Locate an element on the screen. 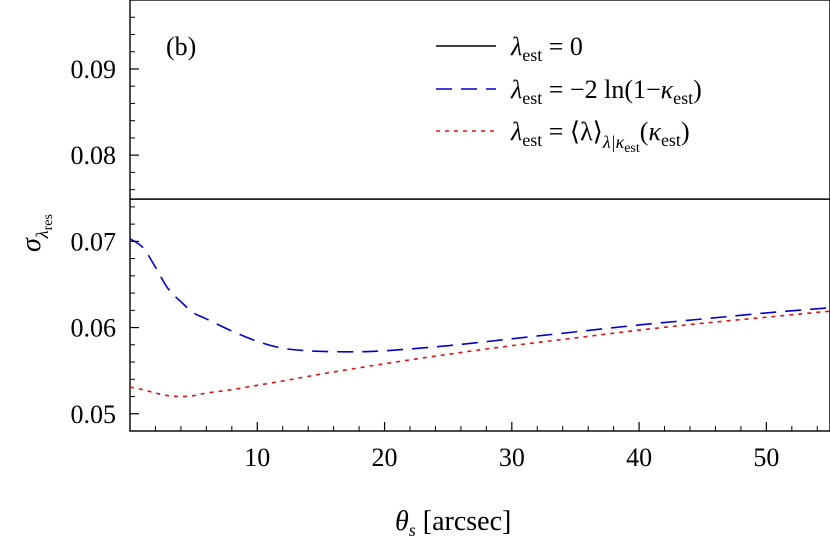 The width and height of the screenshot is (830, 539). y-axis-title: σλres is located at coordinates (36, 233).